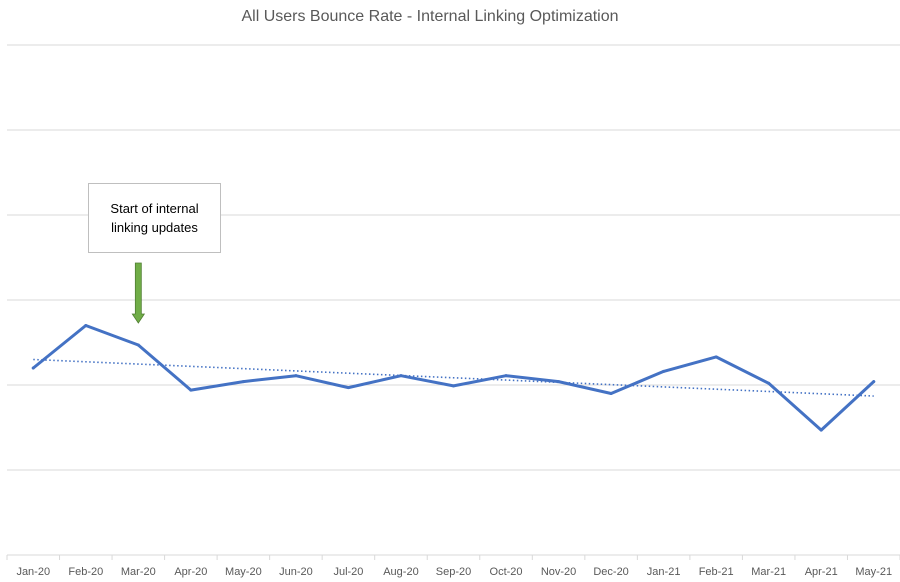 The image size is (900, 582). What do you see at coordinates (768, 572) in the screenshot?
I see `x-tick-label: Mar-21` at bounding box center [768, 572].